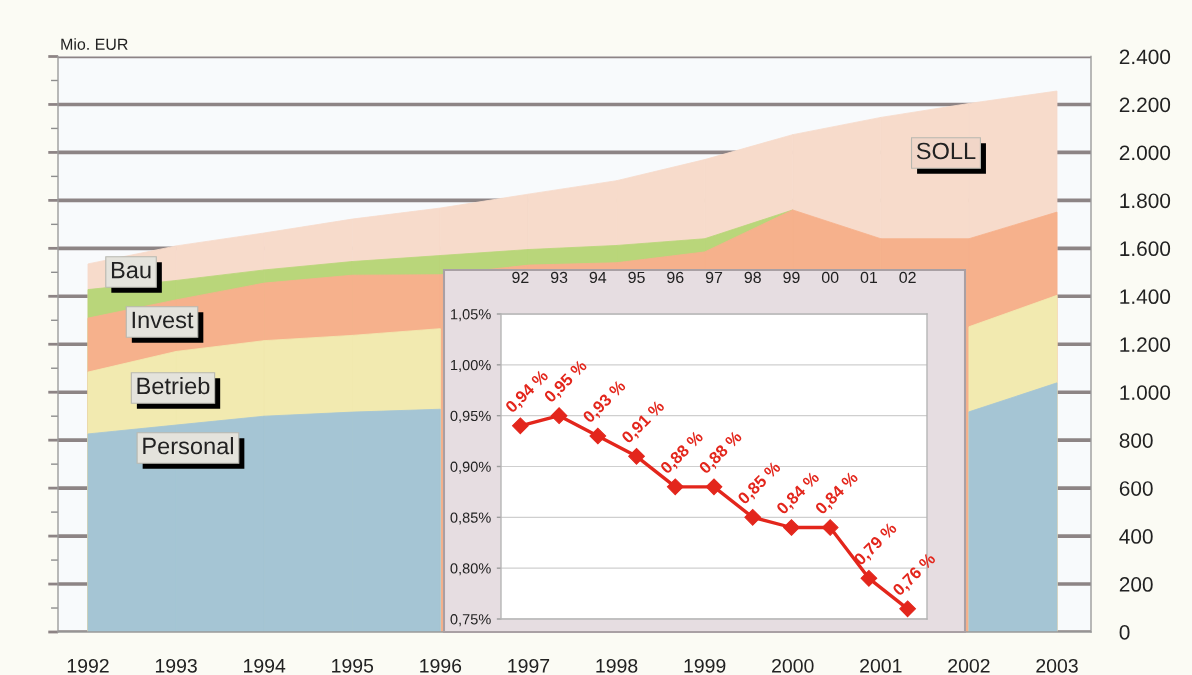  I want to click on x-tick-label: 1997, so click(529, 665).